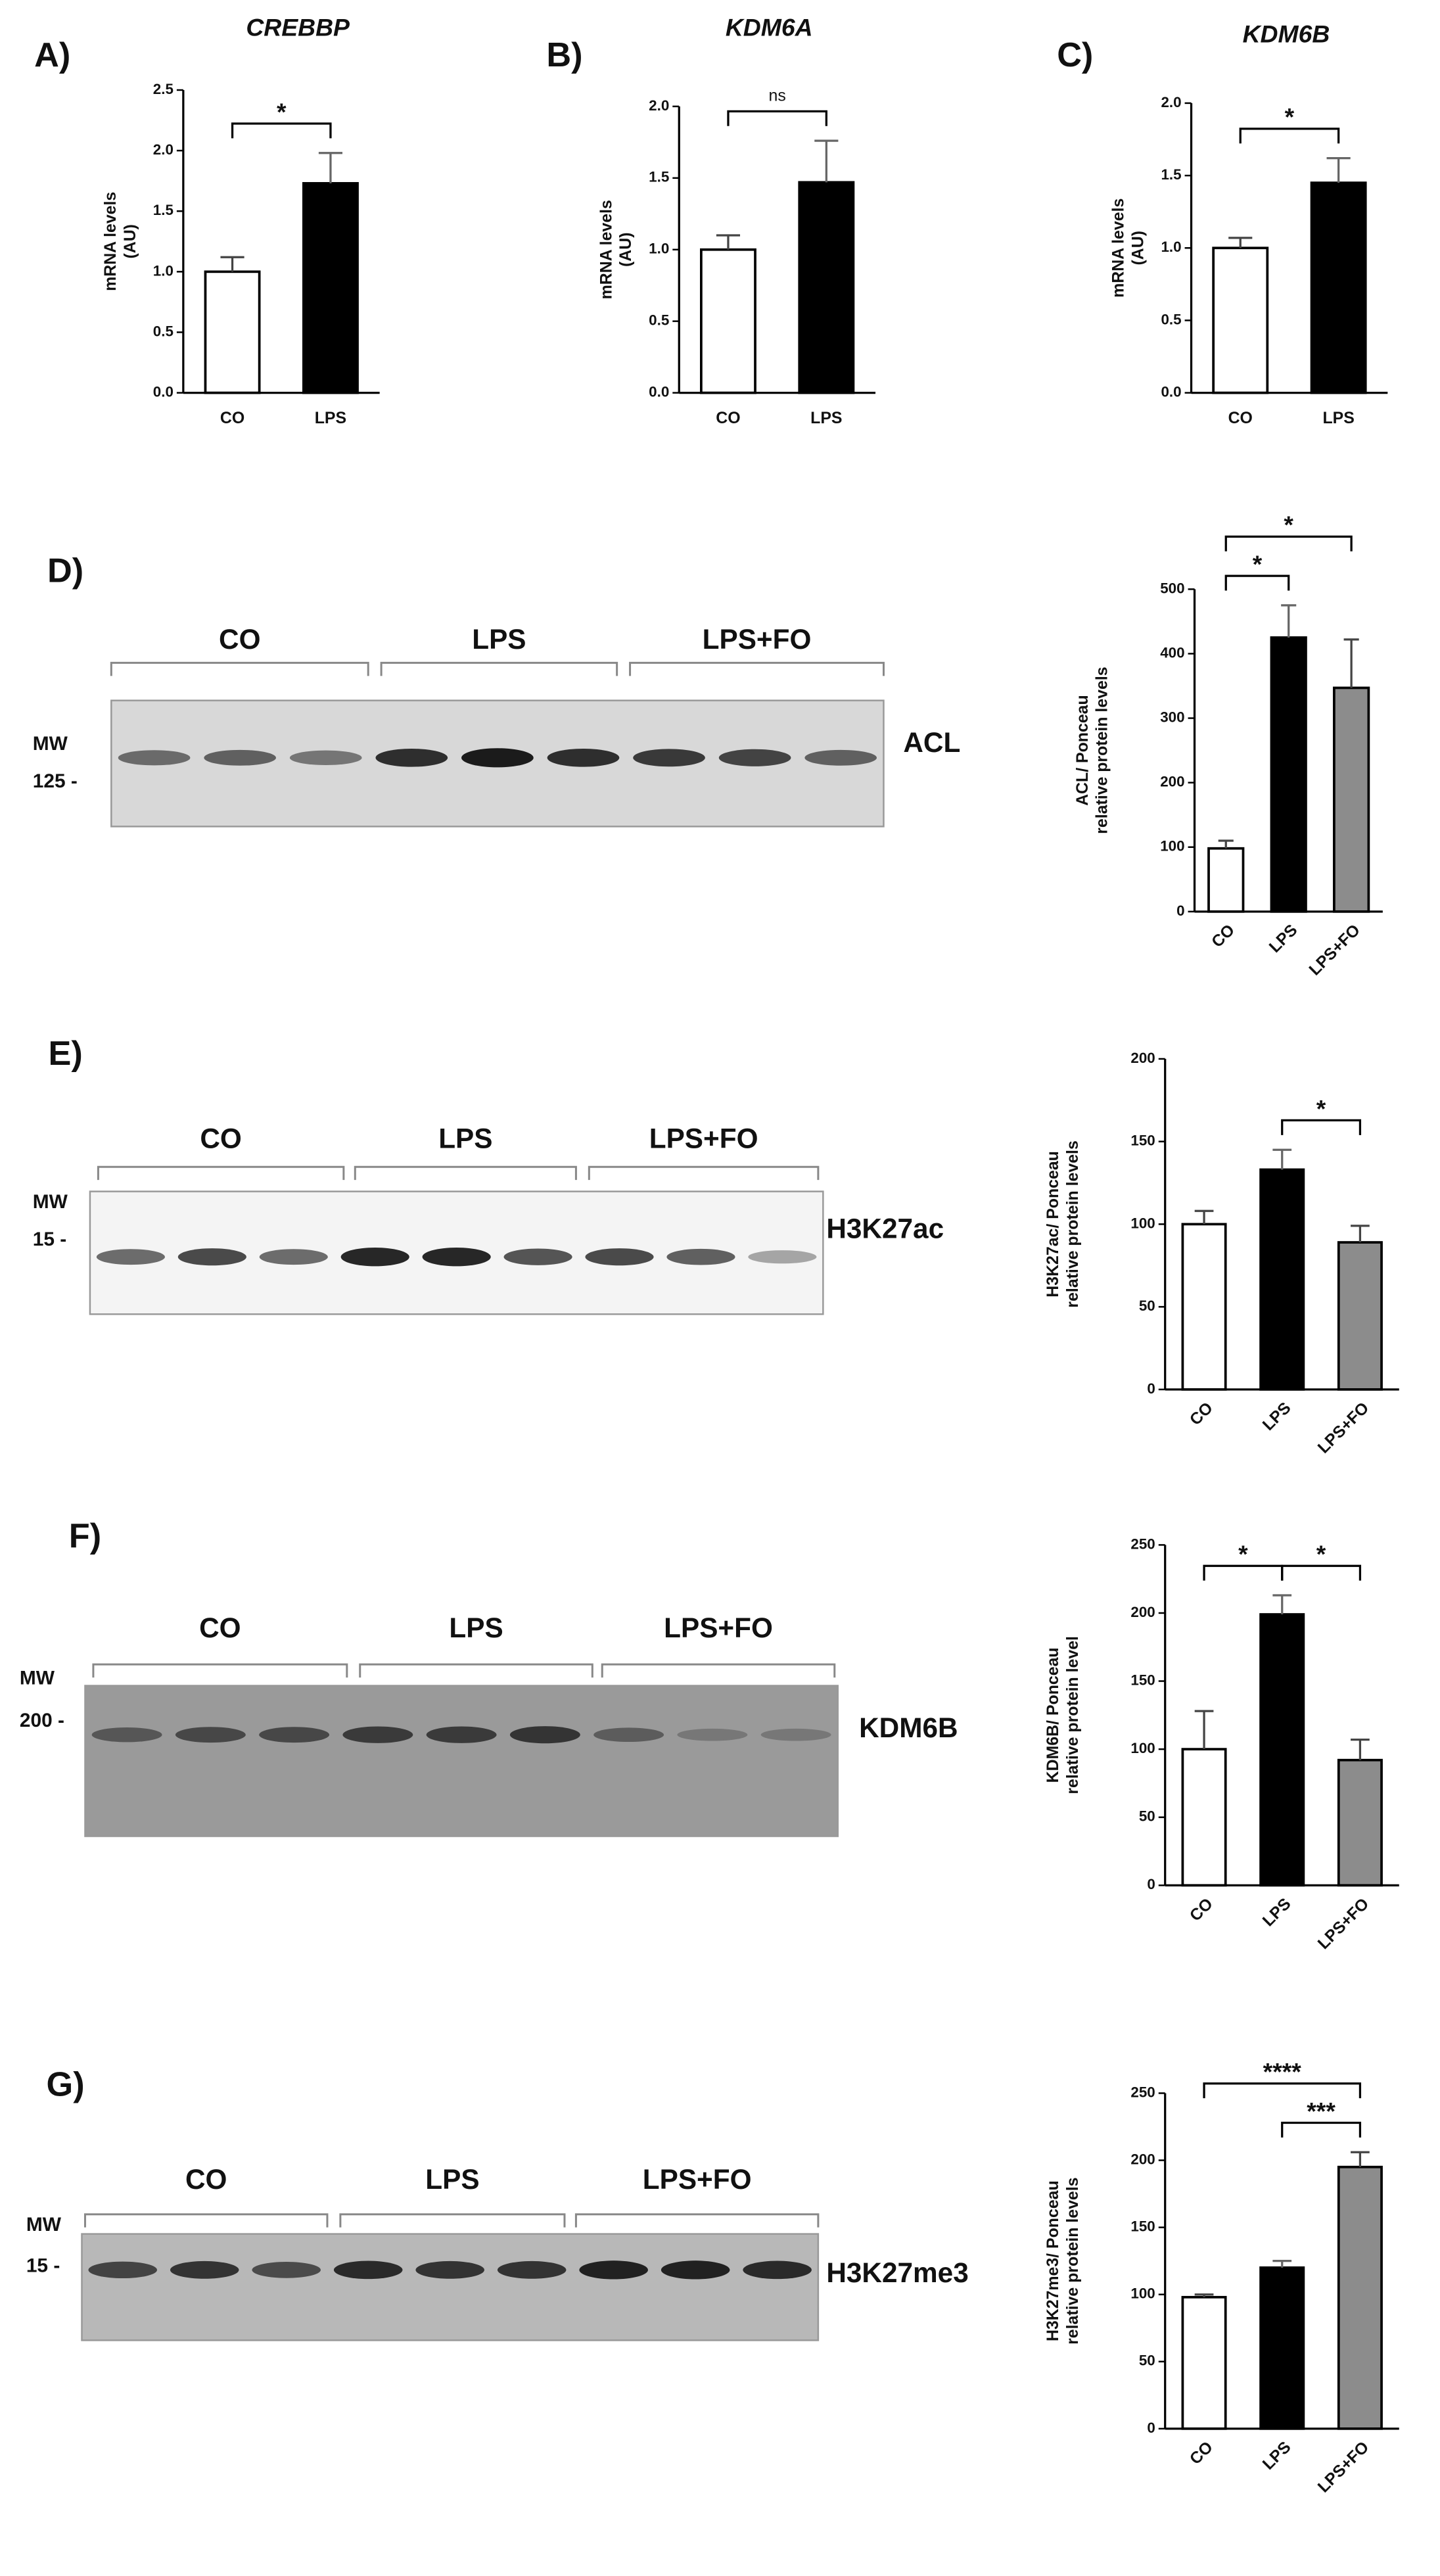 This screenshot has height=2576, width=1440. I want to click on blot-target: H3K27me3, so click(897, 2272).